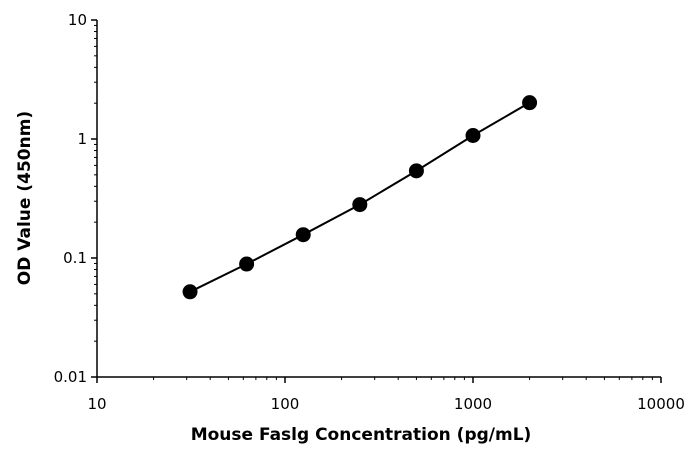  I want to click on y-tick-label: 1, so click(82, 139).